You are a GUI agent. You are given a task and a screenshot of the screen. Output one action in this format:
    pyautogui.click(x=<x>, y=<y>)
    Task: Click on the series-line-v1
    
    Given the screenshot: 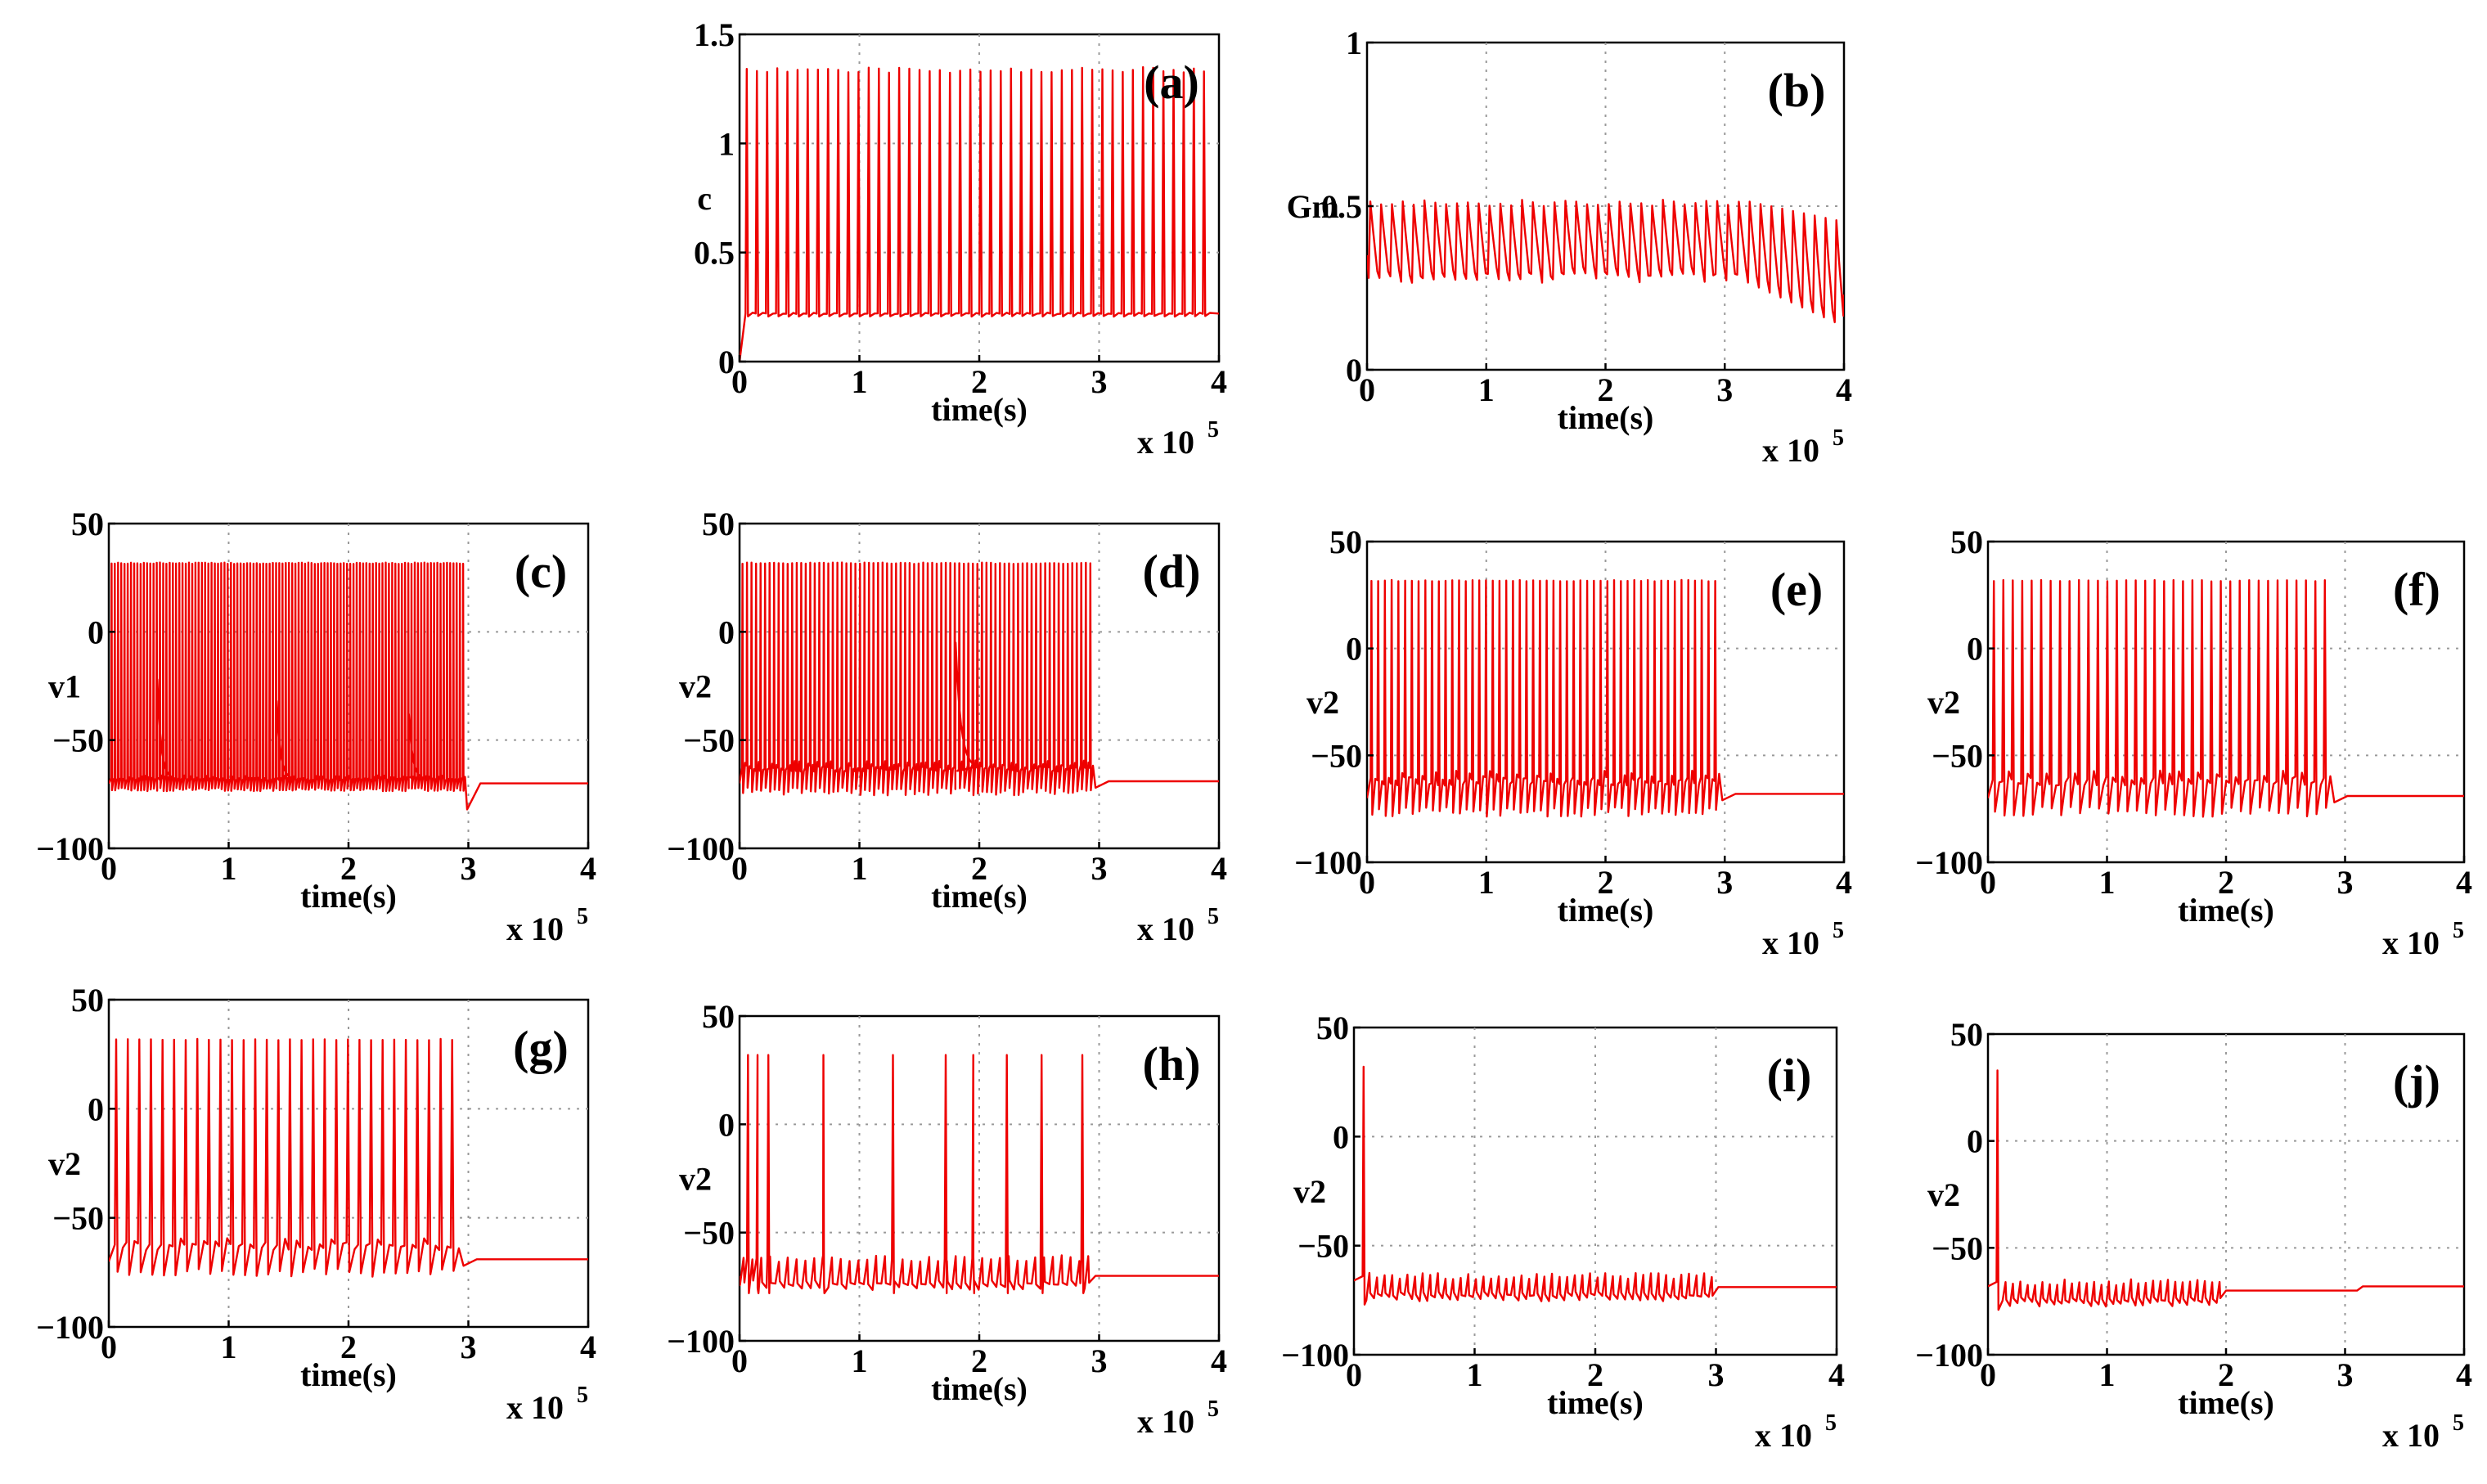 What is the action you would take?
    pyautogui.click(x=349, y=686)
    